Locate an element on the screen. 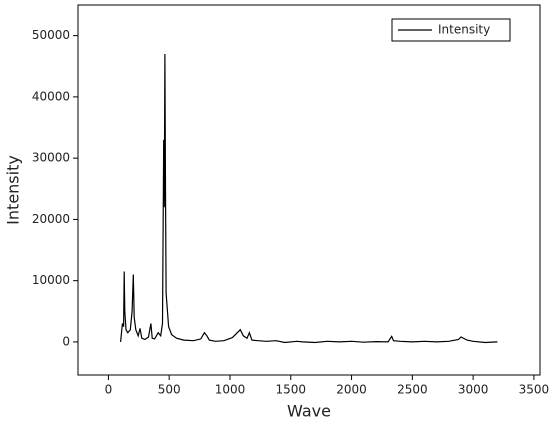  legend-box is located at coordinates (451, 30).